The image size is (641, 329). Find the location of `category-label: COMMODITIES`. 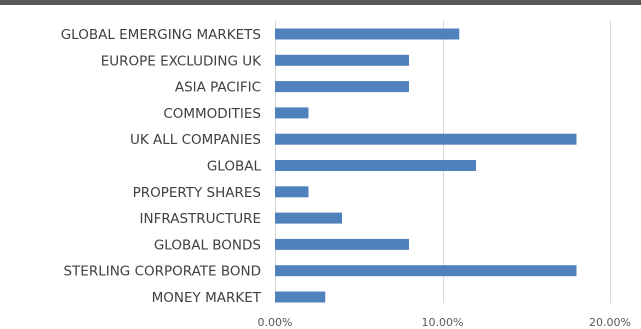

category-label: COMMODITIES is located at coordinates (212, 114).